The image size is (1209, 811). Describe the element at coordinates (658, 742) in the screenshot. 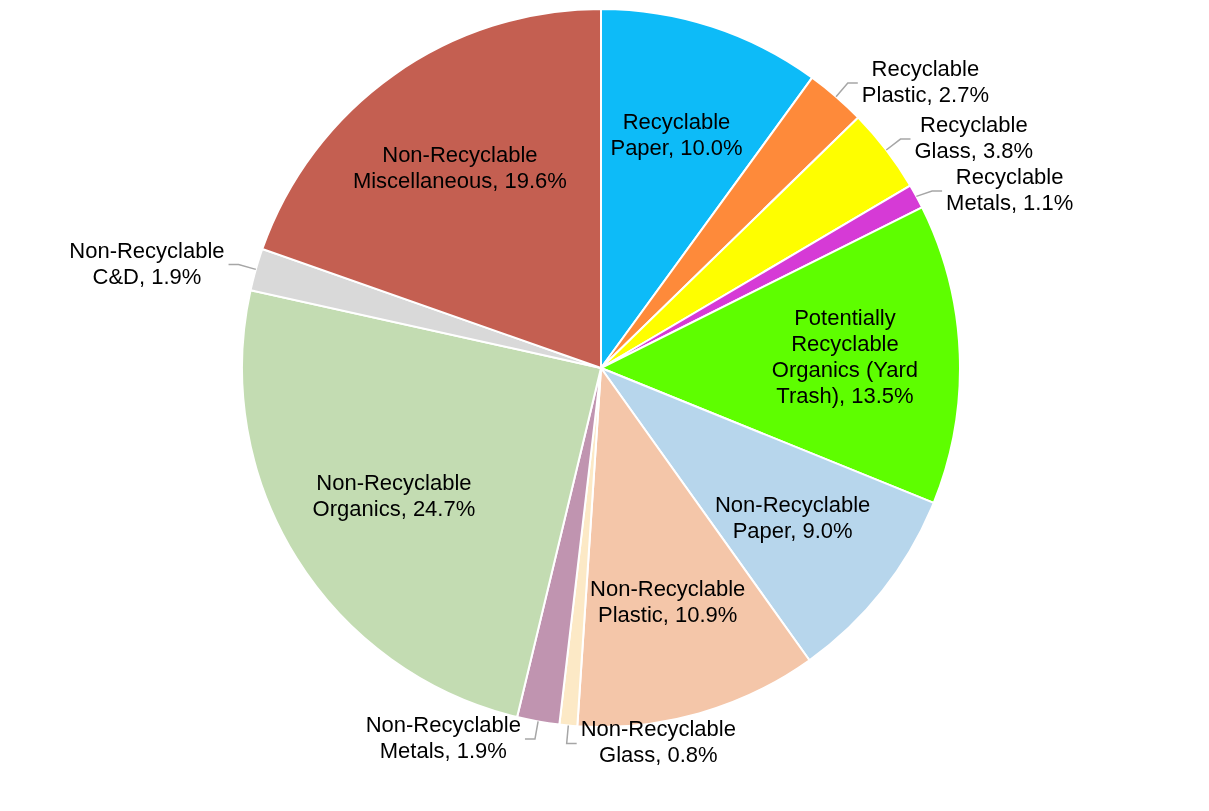

I see `slice-label: Non-Recyclable Glass, 0.8%` at that location.